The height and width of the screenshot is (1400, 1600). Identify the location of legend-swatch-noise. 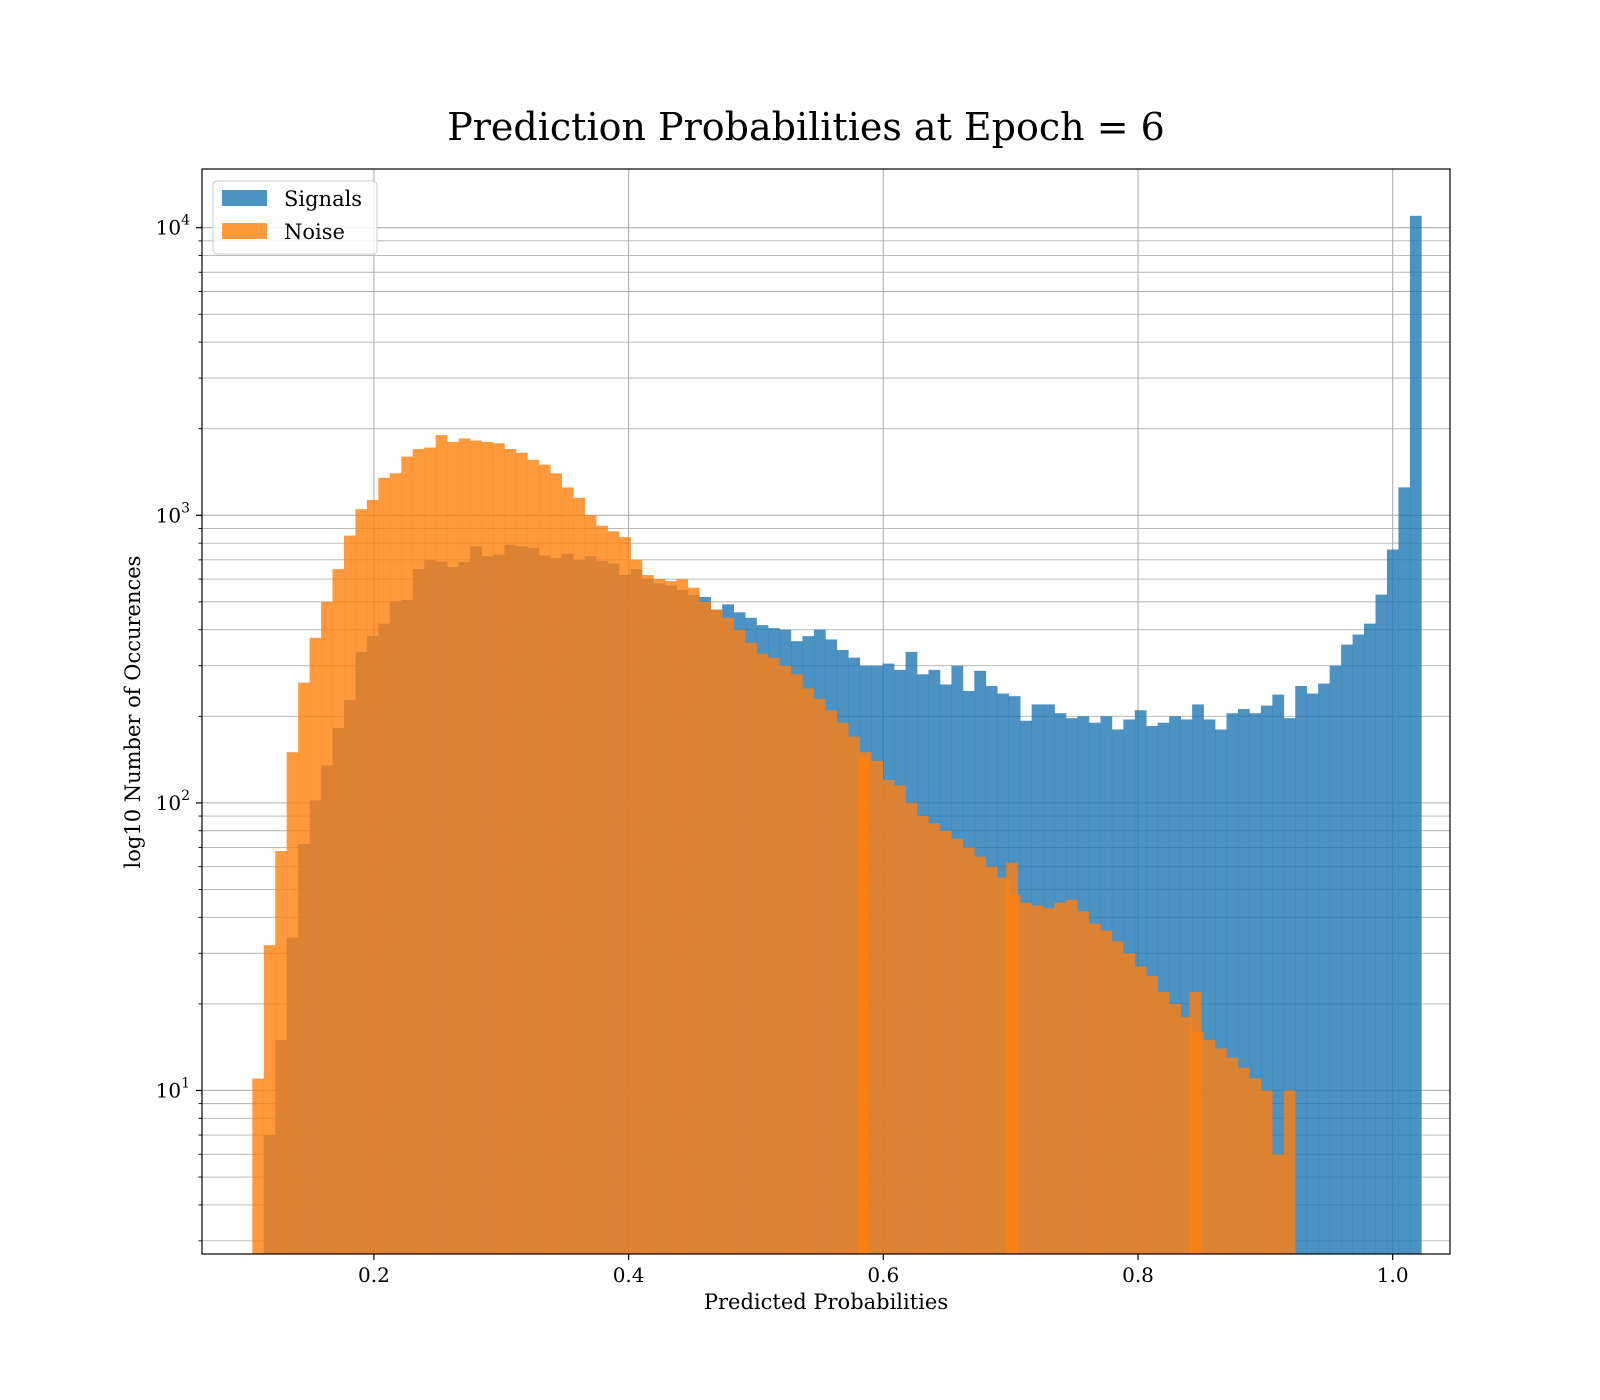
(244, 231).